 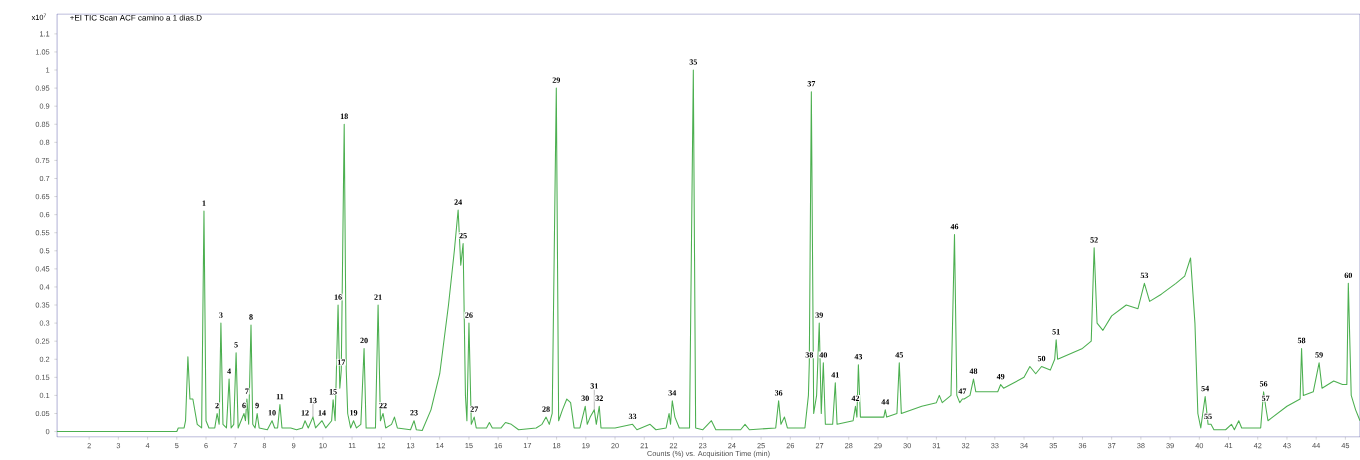 I want to click on annotation: 20, so click(x=364, y=340).